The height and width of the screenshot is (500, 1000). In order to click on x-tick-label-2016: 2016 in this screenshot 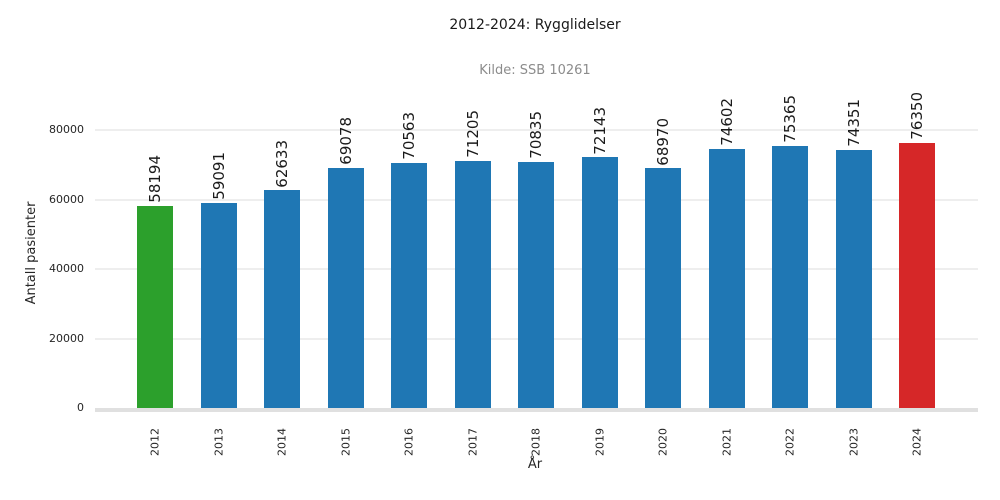, I will do `click(409, 442)`.